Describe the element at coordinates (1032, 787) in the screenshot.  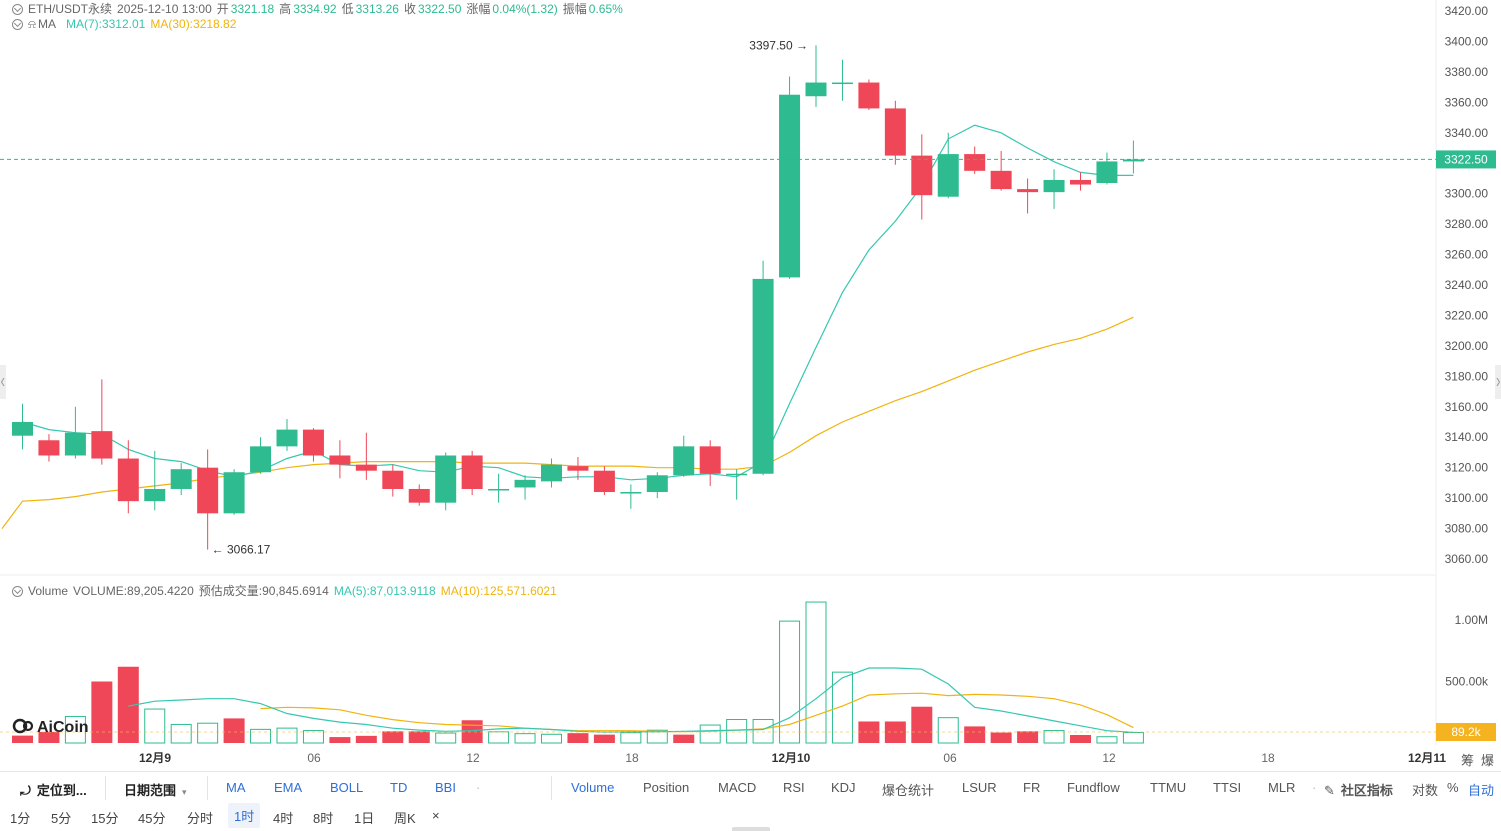
I see `sub-item-7: FR` at that location.